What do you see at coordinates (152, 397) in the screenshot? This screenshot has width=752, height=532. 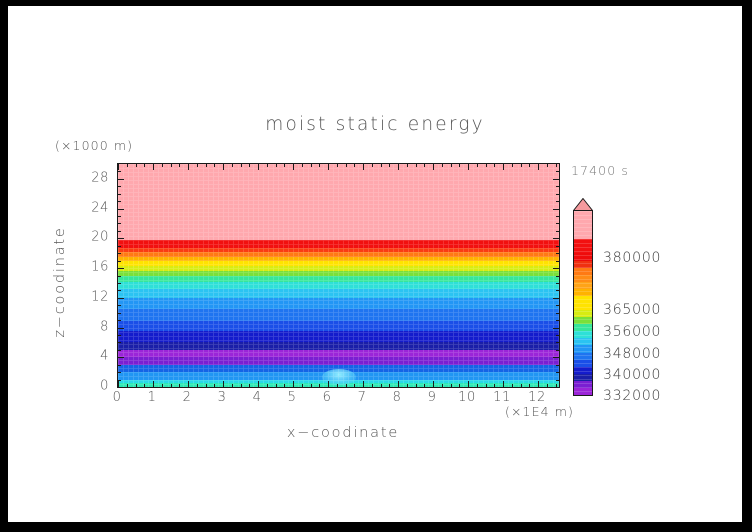 I see `x-tick-label: 1` at bounding box center [152, 397].